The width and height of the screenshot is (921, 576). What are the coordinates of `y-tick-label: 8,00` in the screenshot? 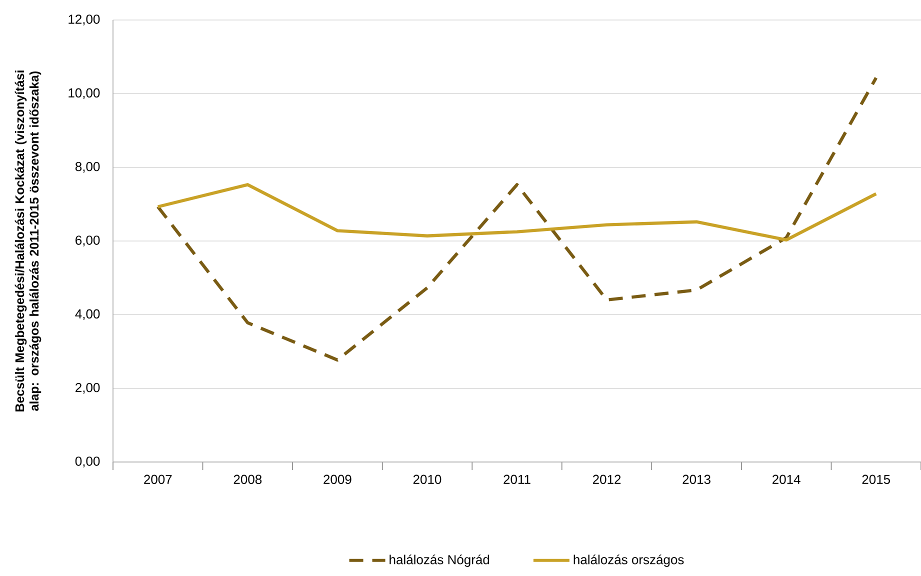 It's located at (87, 167).